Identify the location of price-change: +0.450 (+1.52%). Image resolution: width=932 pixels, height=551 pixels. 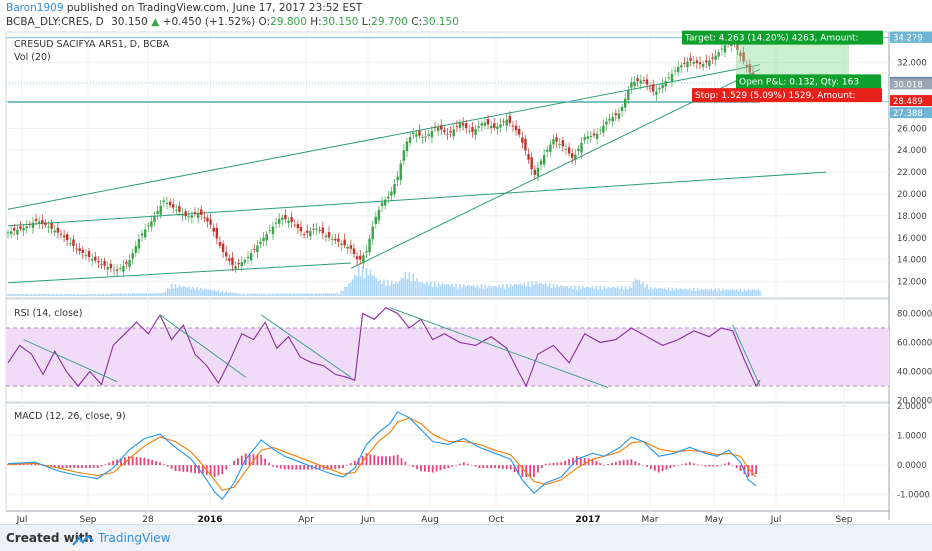
(209, 22).